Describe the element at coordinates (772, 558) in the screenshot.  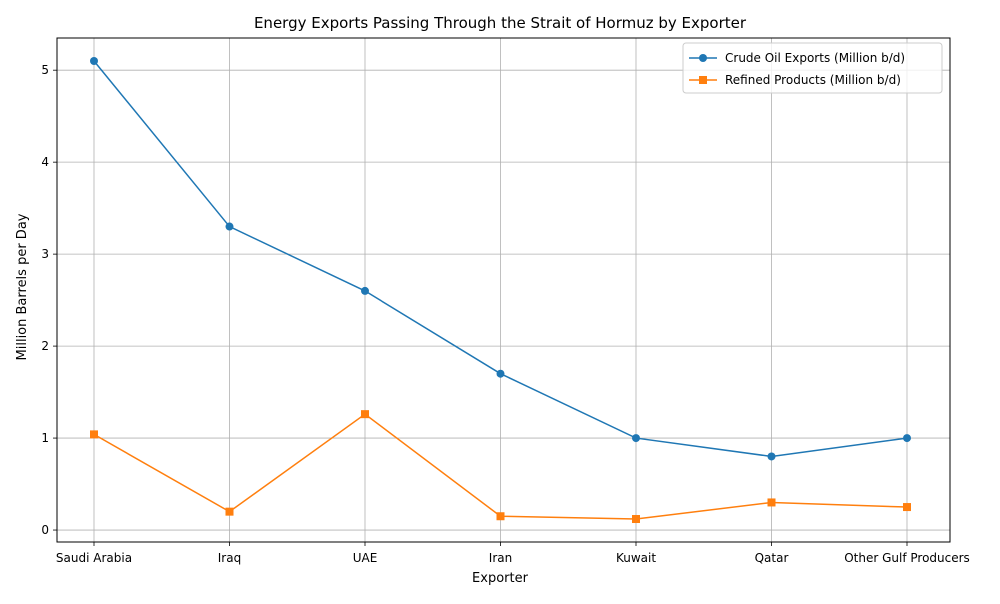
I see `x-tick-label: Qatar` at that location.